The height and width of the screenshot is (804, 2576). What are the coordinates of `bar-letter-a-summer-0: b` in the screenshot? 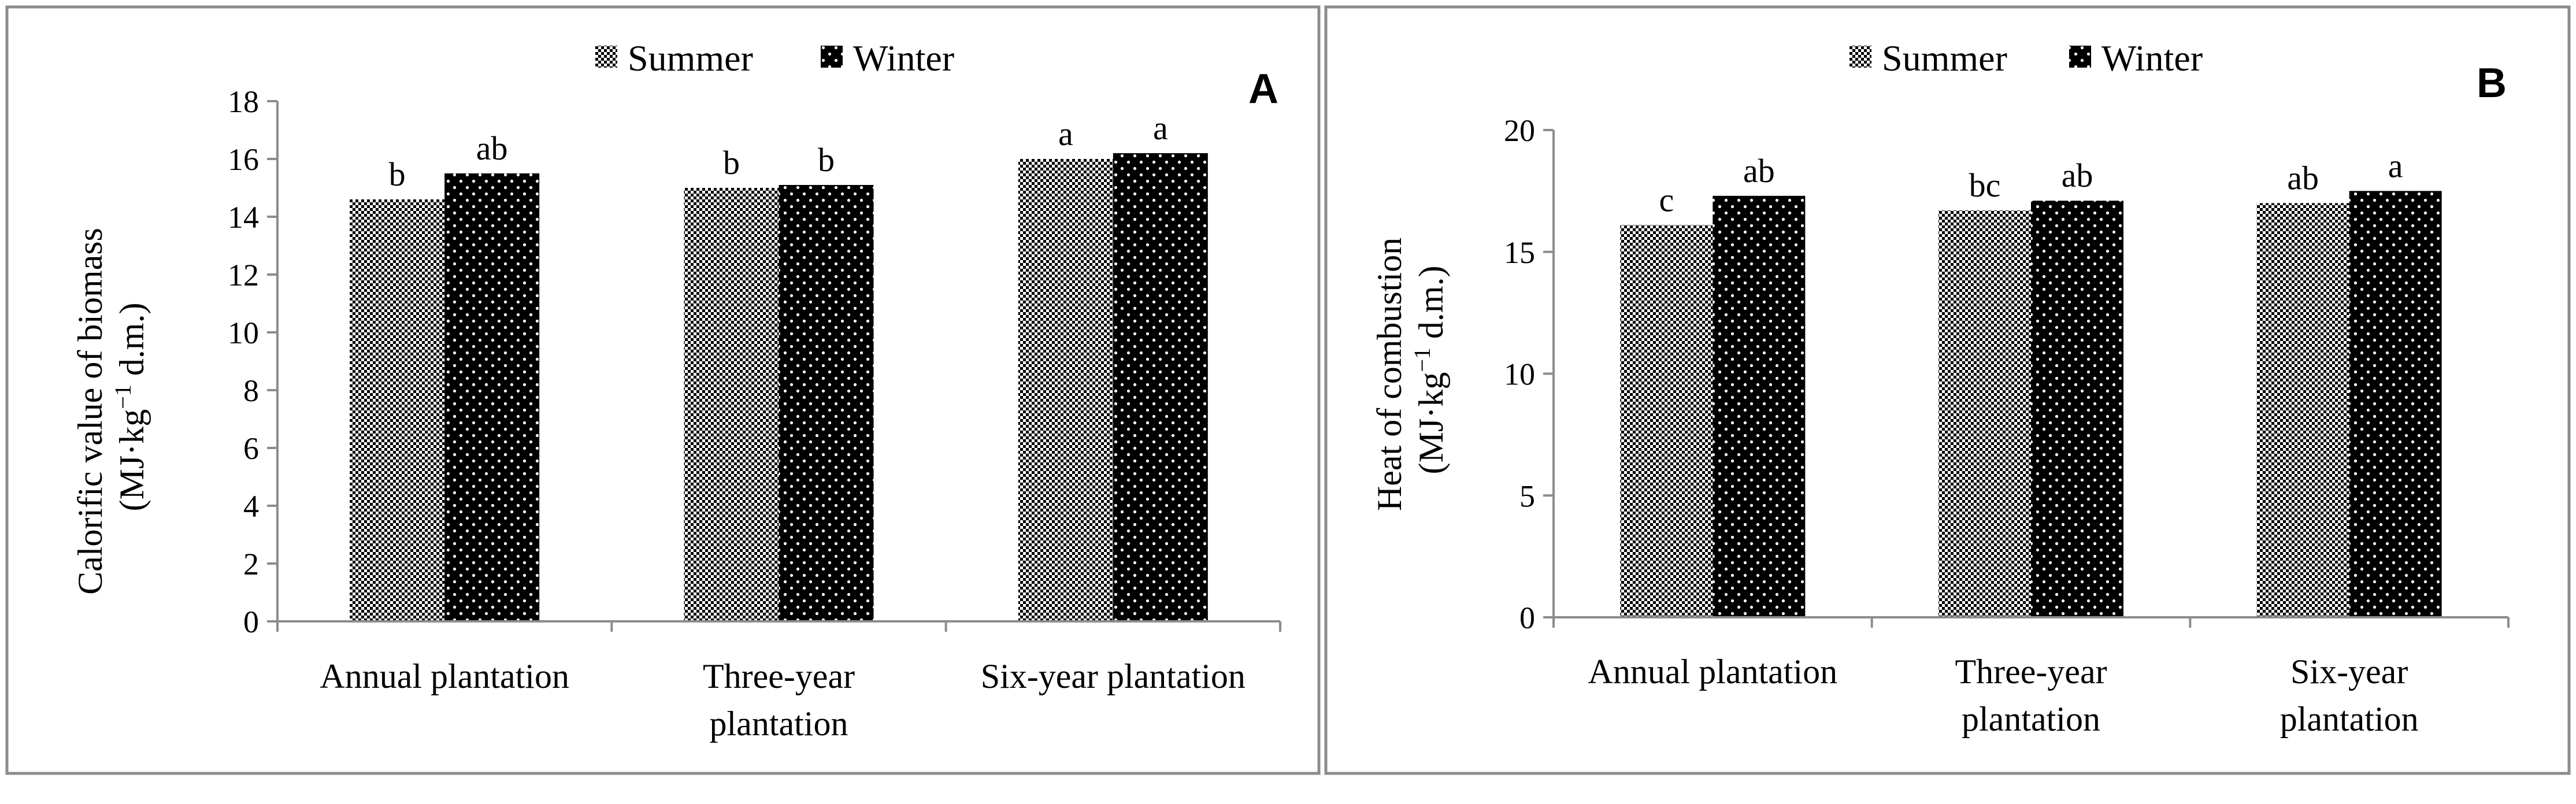 It's located at (397, 174).